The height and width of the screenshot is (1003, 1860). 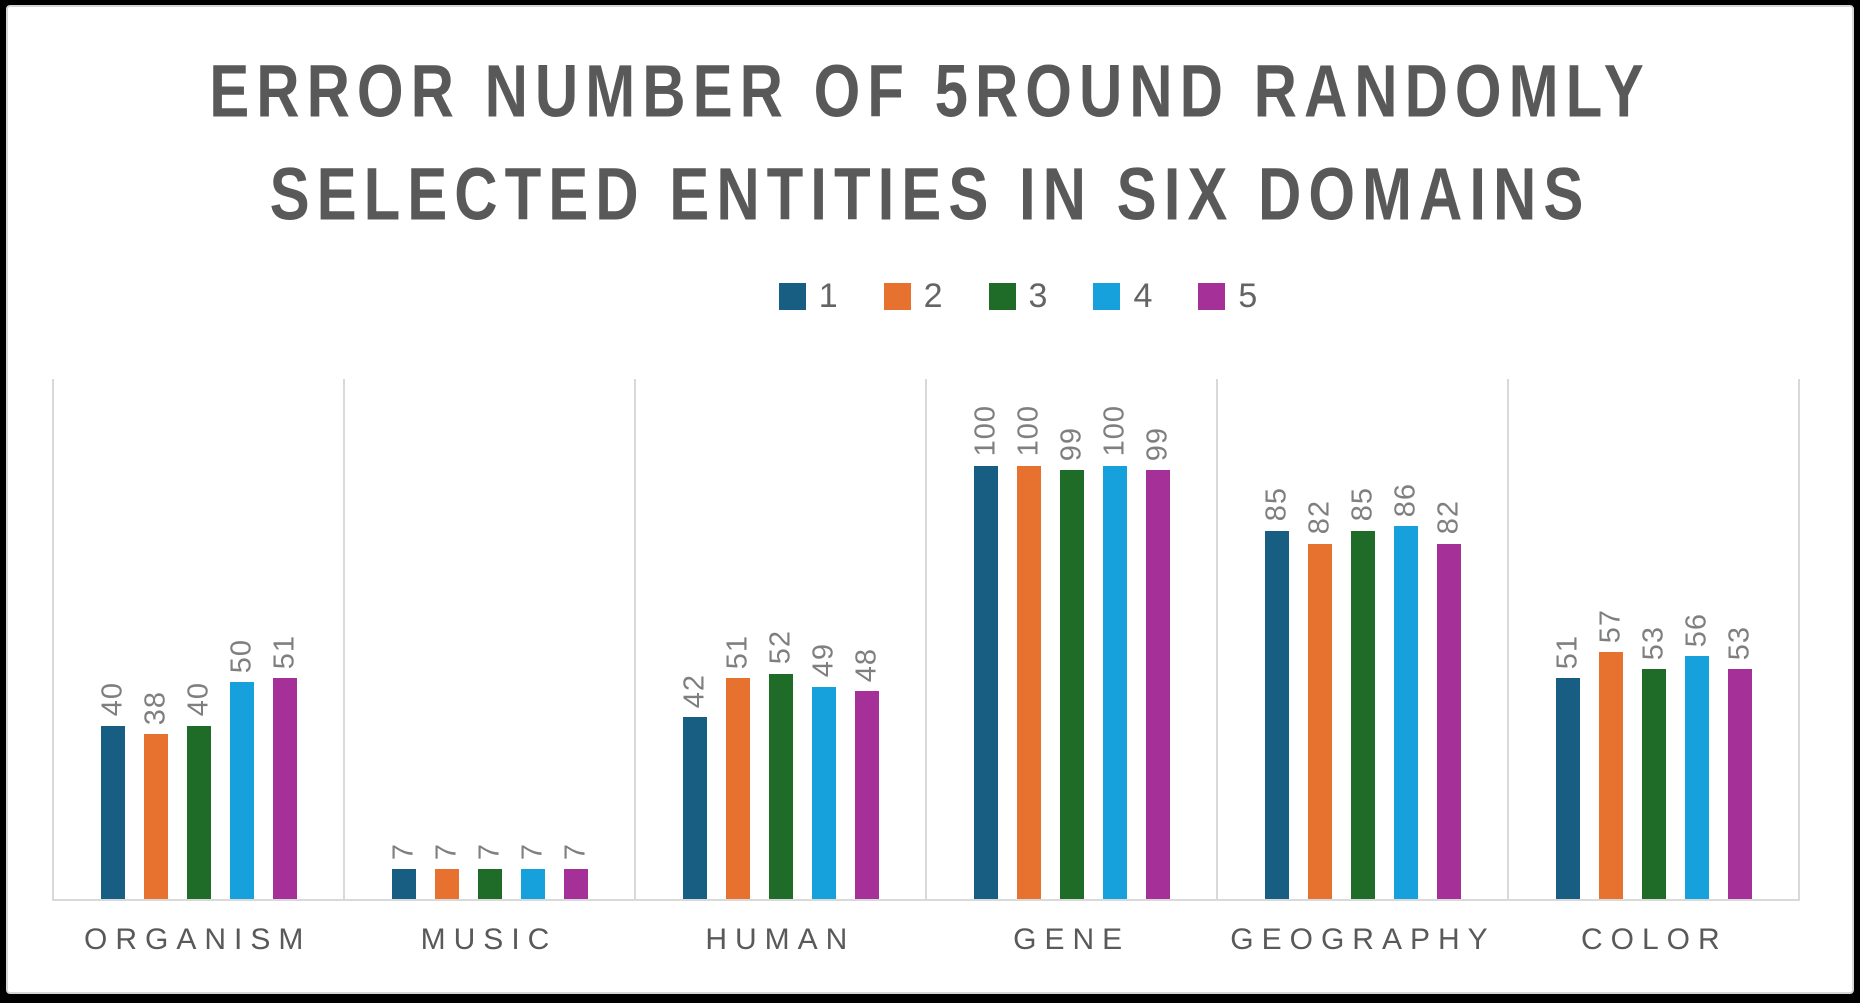 What do you see at coordinates (808, 296) in the screenshot?
I see `legend-item-1: 1` at bounding box center [808, 296].